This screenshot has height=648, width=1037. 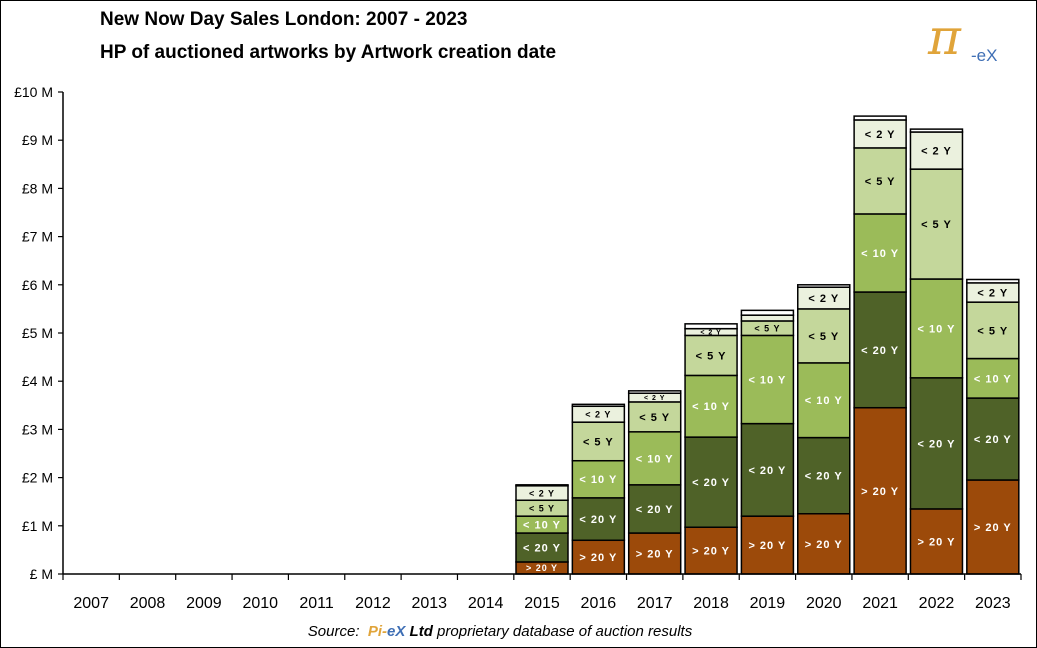 I want to click on x-tick-label: 2019, so click(x=768, y=603).